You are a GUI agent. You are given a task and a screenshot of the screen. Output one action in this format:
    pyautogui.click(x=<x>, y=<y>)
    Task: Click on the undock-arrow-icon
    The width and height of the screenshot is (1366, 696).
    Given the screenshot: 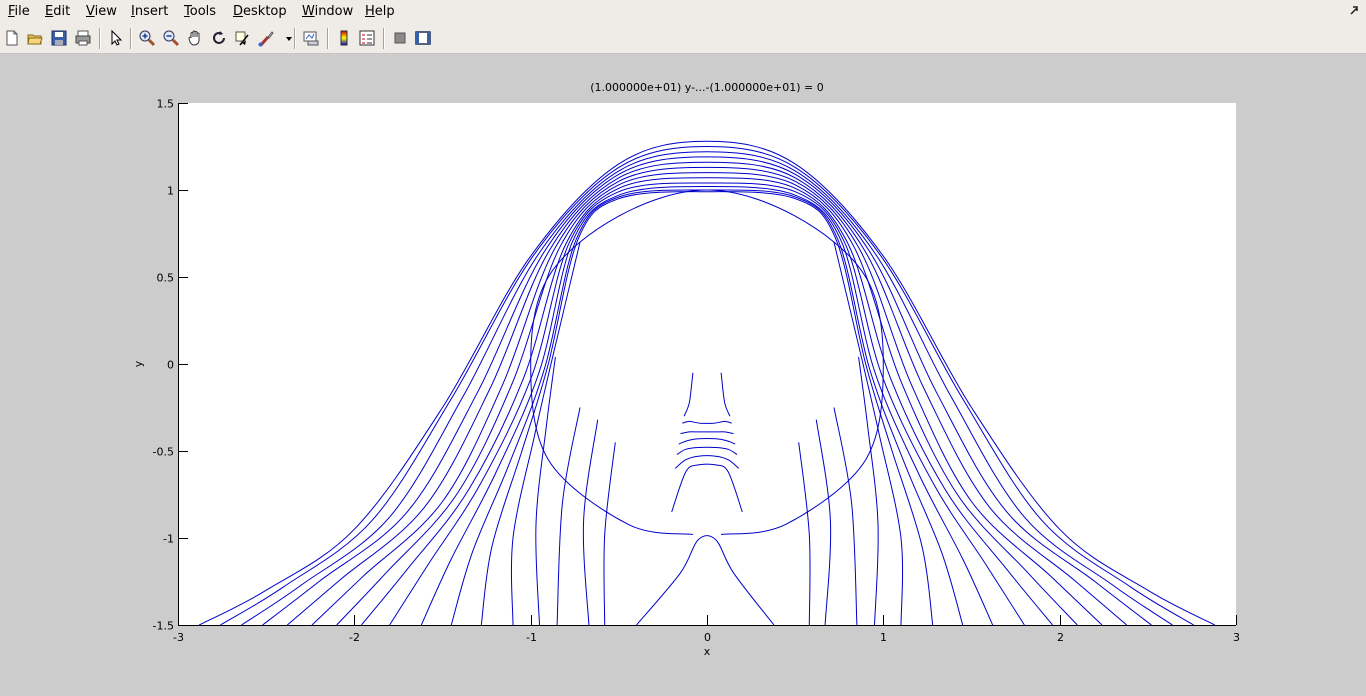 What is the action you would take?
    pyautogui.click(x=1354, y=10)
    